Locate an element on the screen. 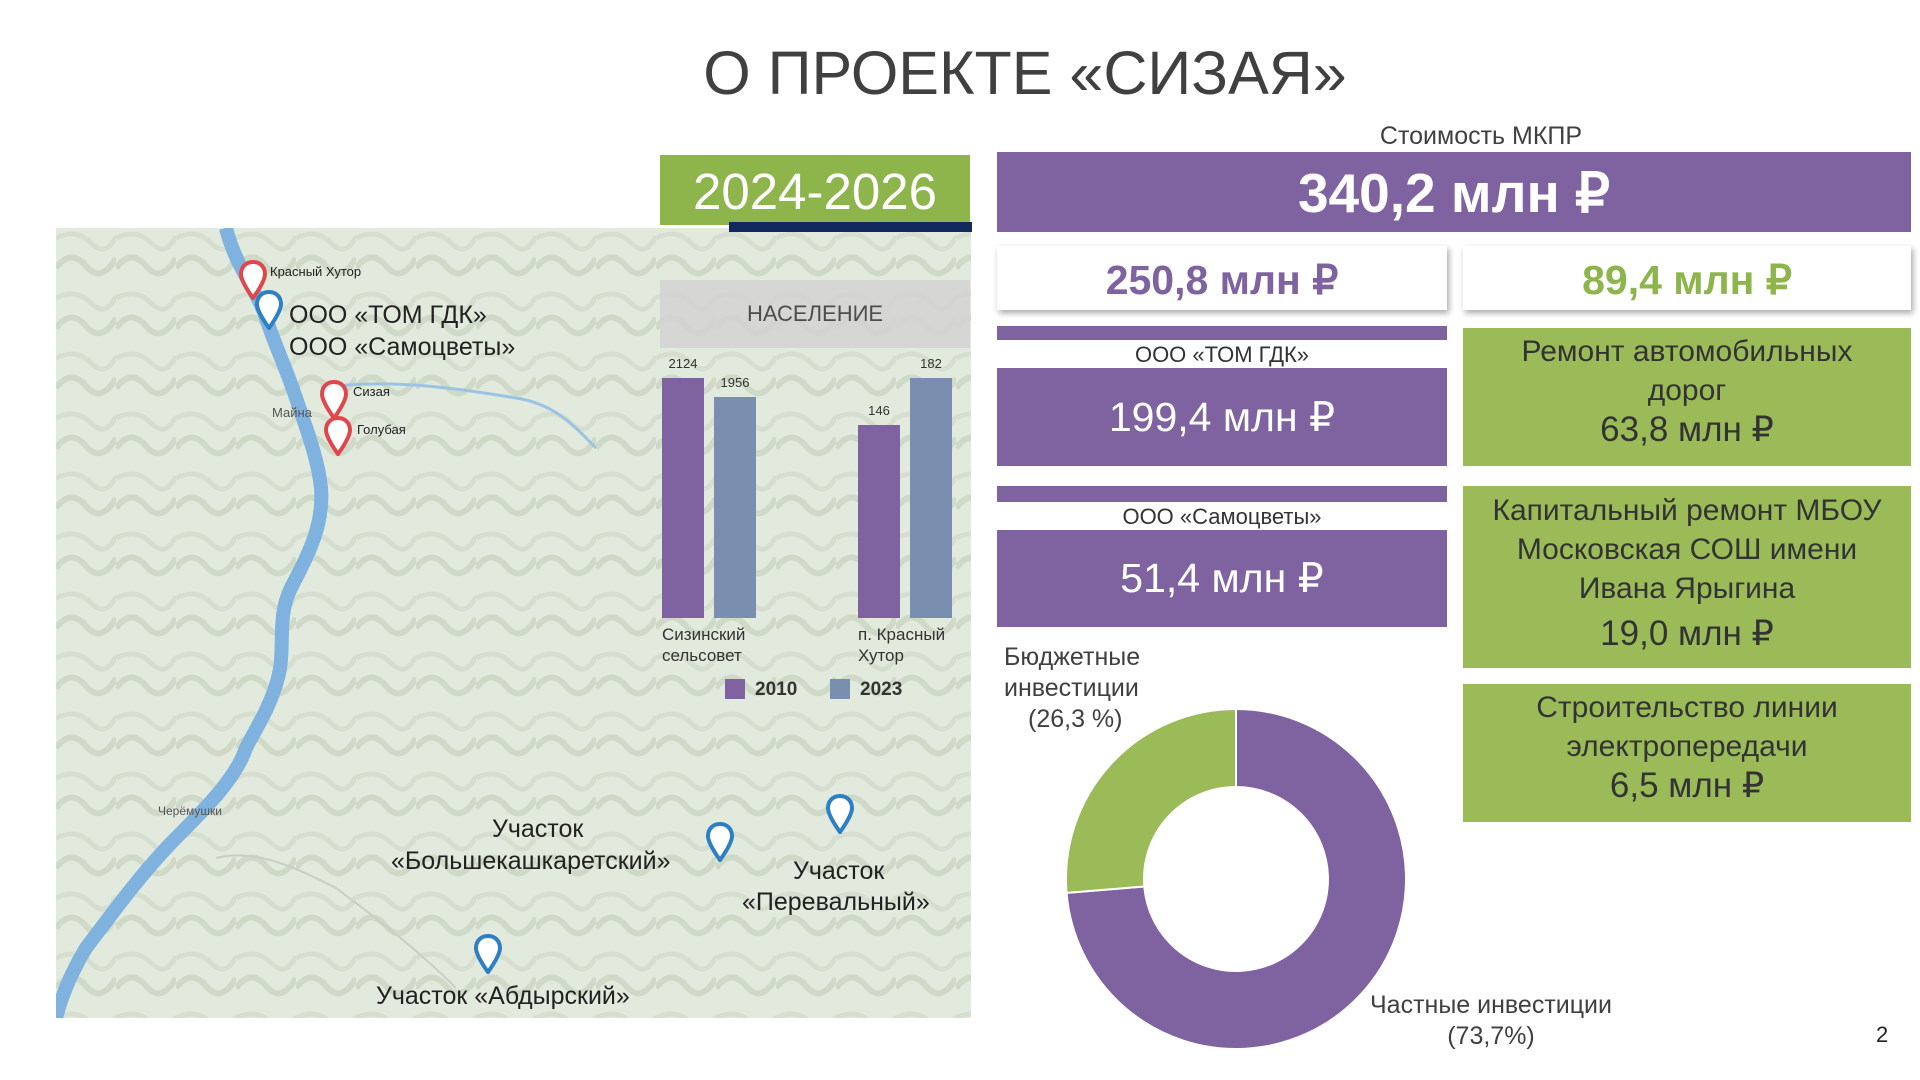 The image size is (1920, 1080). donut-label-budget: Бюджетные инвестиции (26,3 %) is located at coordinates (1072, 688).